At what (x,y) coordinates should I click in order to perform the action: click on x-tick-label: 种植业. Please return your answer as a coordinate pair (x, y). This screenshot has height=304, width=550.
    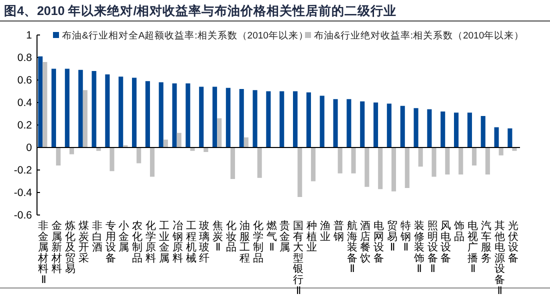
    Looking at the image, I should click on (312, 236).